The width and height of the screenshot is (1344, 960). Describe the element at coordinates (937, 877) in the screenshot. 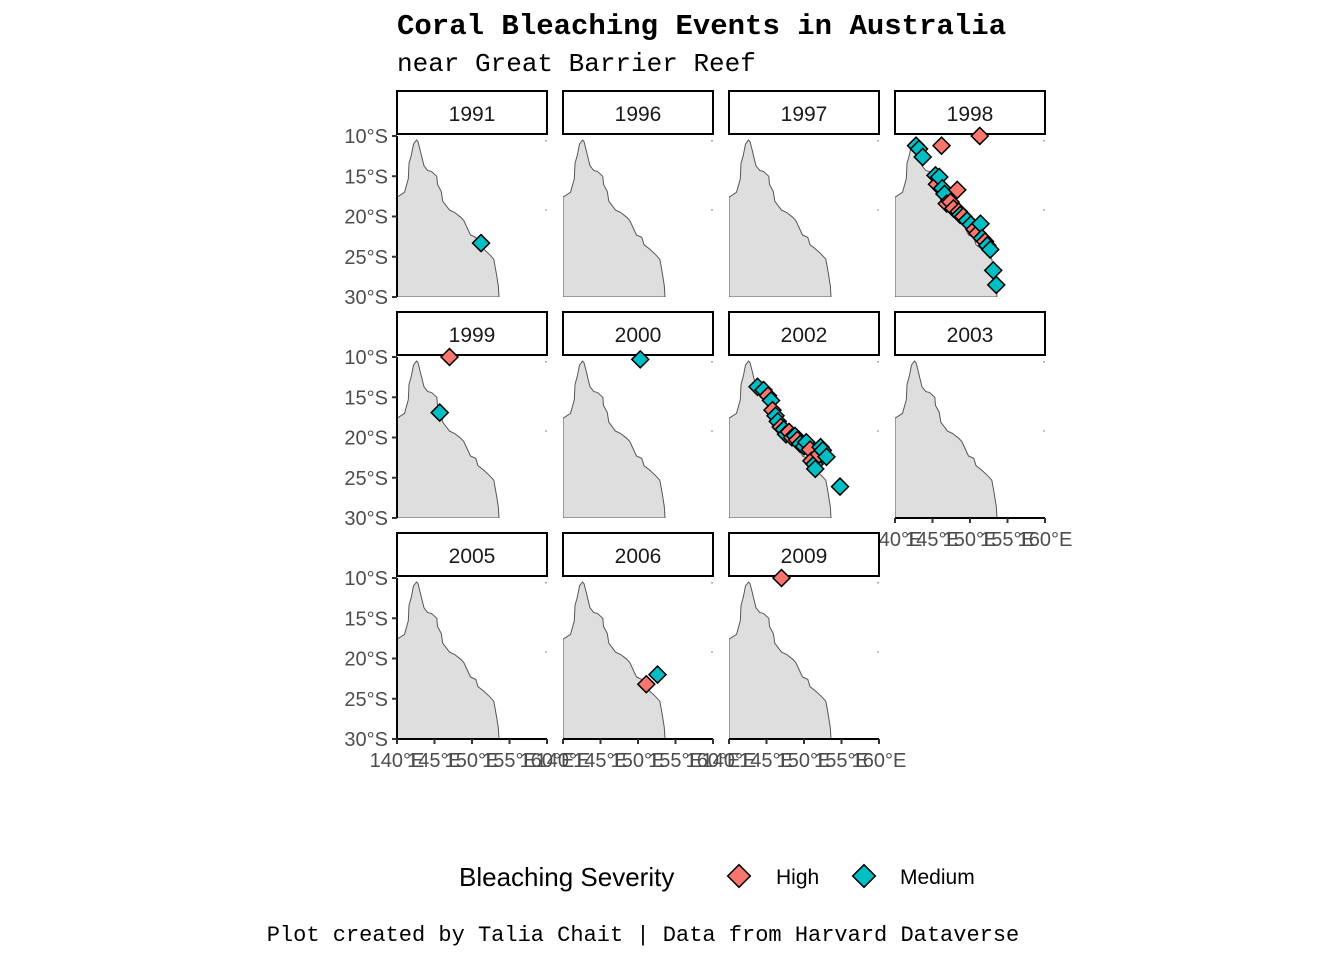

I see `legend-medium-label: Medium` at that location.